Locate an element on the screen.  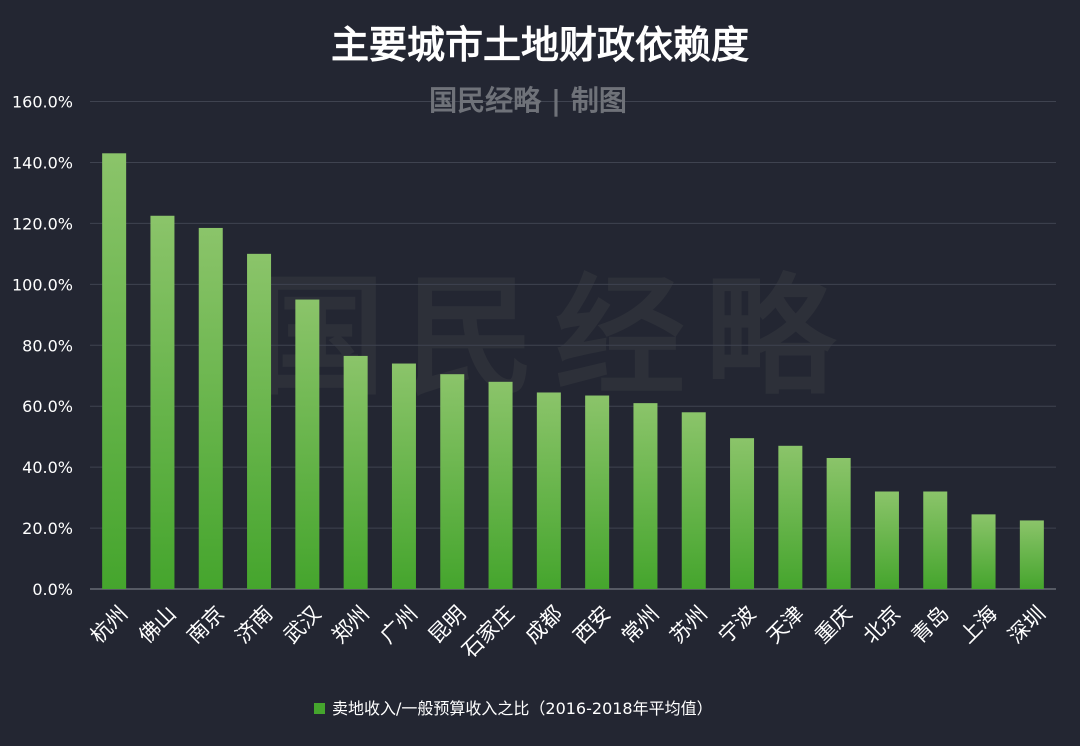
y-tick-label: 120.0% is located at coordinates (42, 223).